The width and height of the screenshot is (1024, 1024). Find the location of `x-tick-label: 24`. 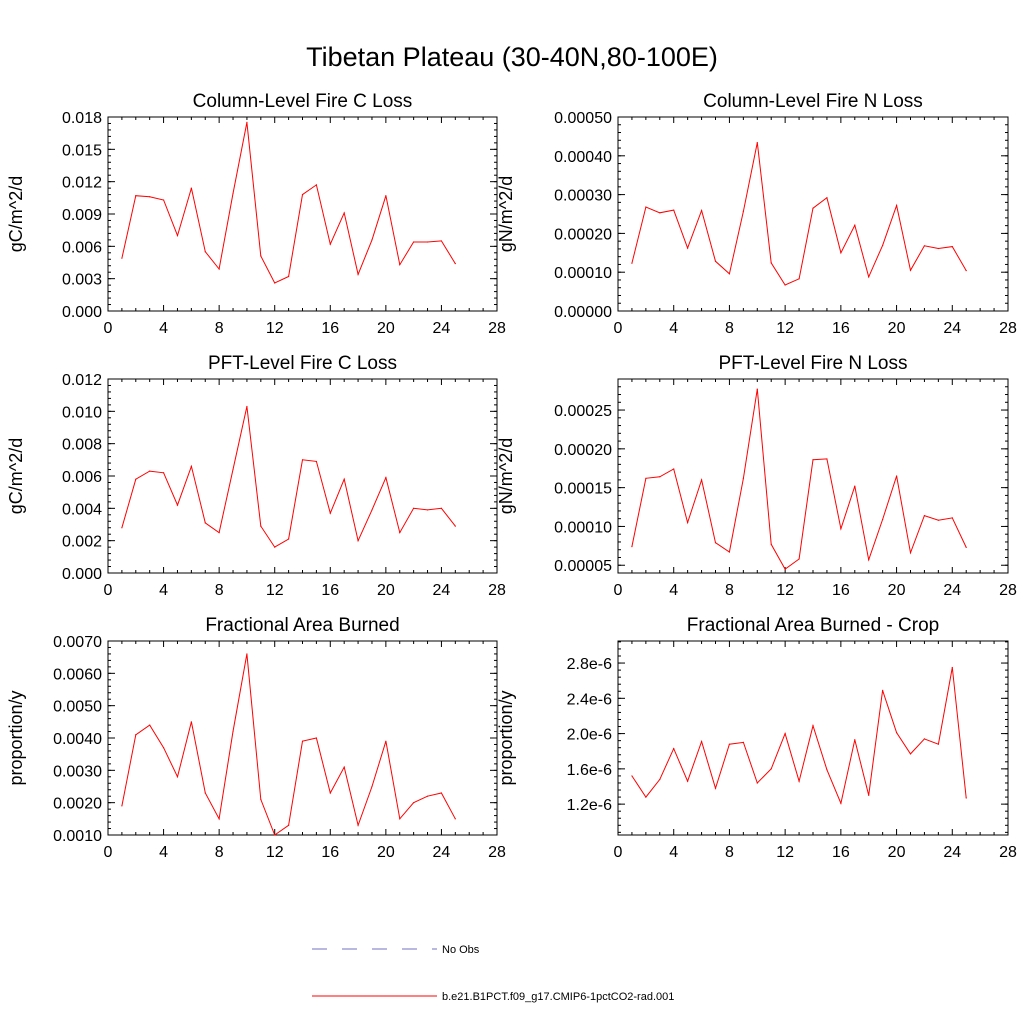

x-tick-label: 24 is located at coordinates (442, 590).